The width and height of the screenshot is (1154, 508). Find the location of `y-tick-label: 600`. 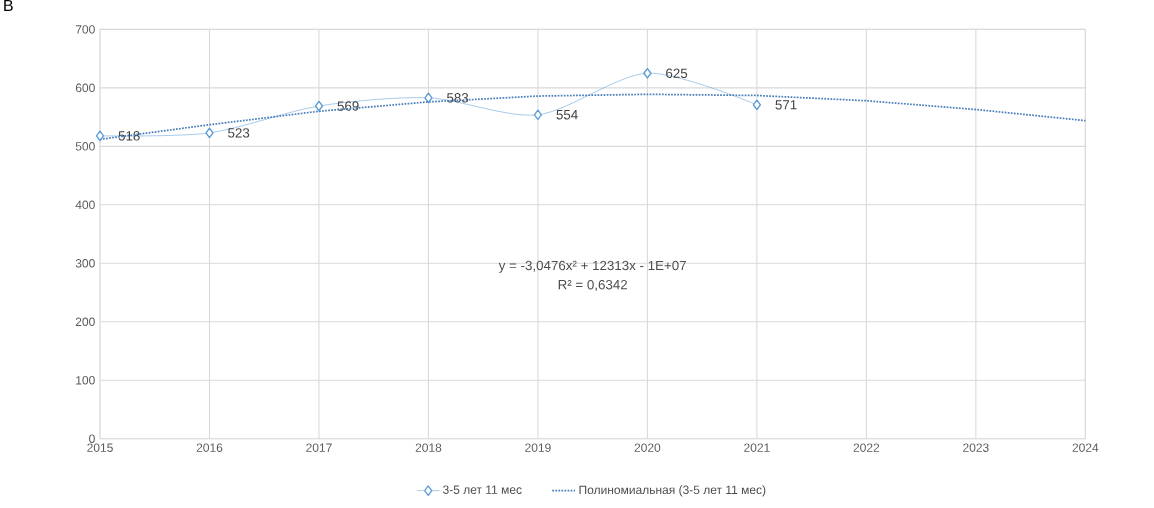

y-tick-label: 600 is located at coordinates (85, 88).